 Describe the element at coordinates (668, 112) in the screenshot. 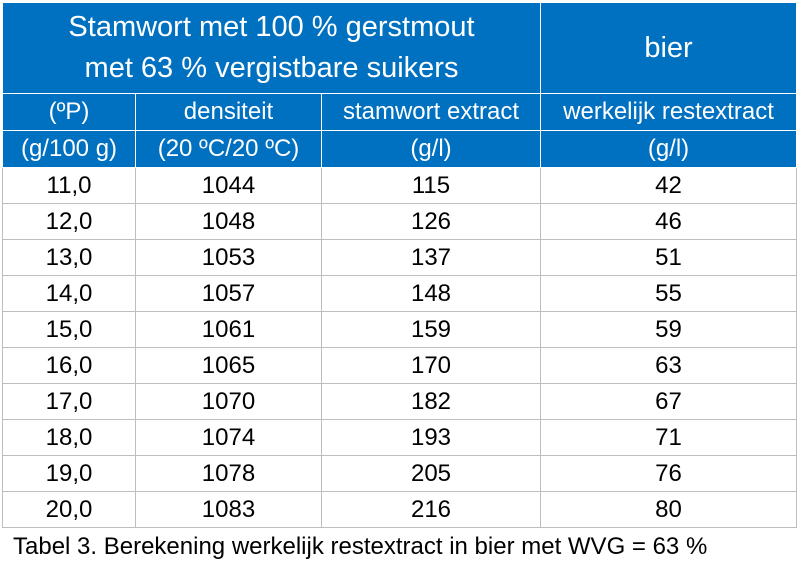

I see `header-werkelijk-restextract: werkelijk restextract` at that location.